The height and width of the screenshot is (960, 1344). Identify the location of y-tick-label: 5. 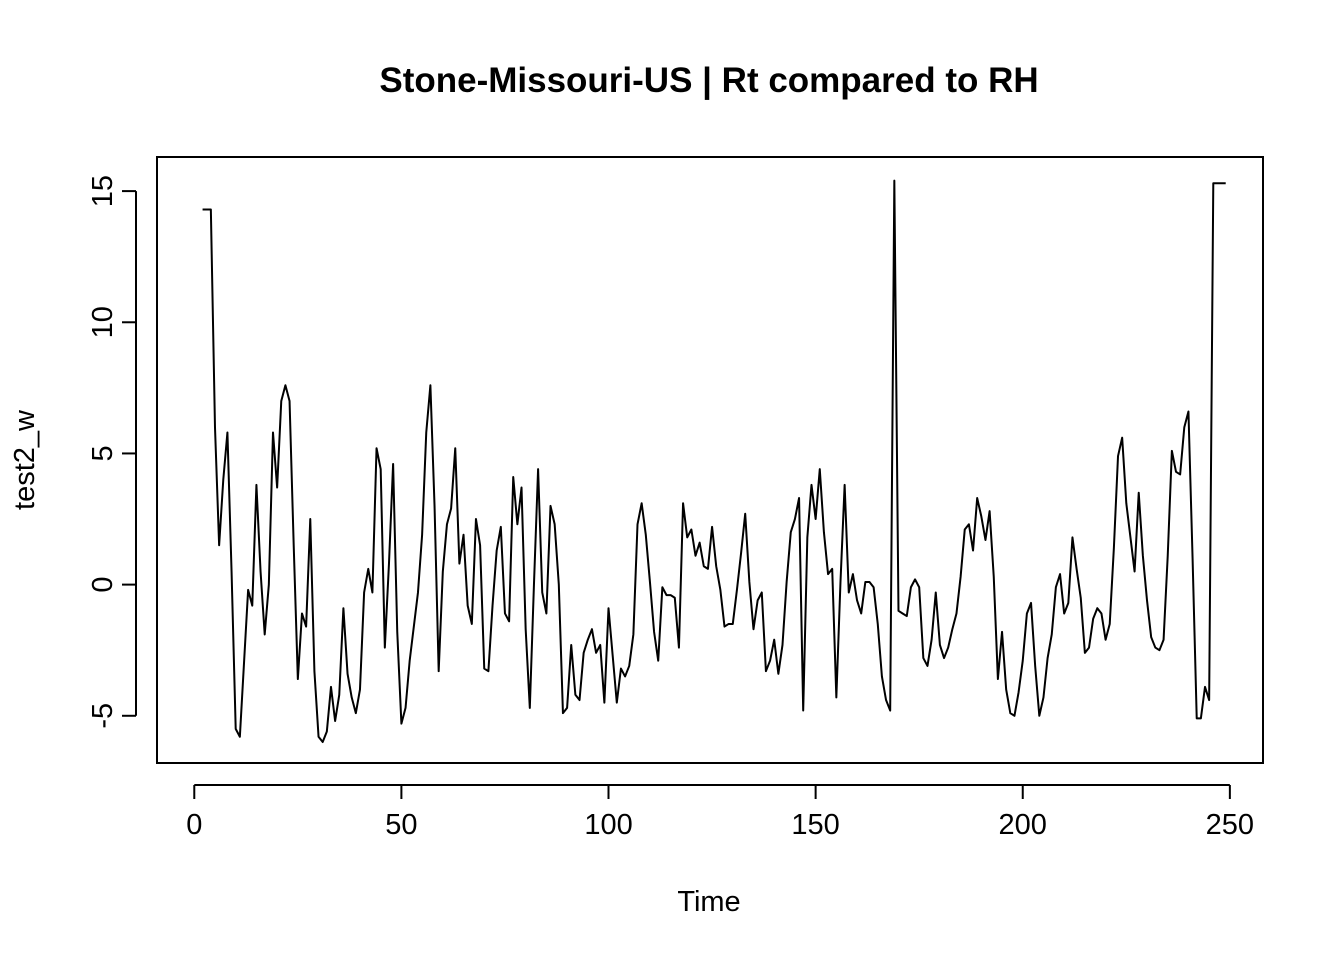
(103, 453).